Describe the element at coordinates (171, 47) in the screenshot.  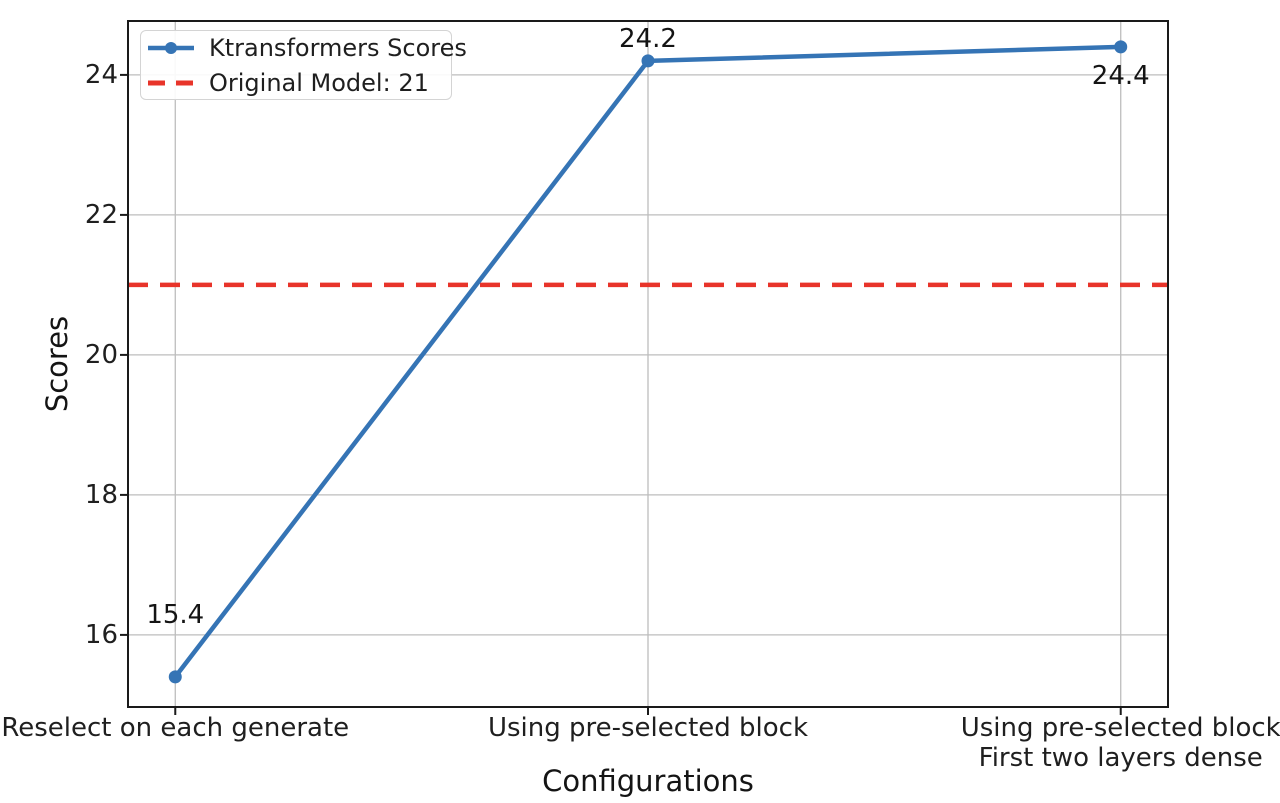
I see `series-line-marker-icon` at that location.